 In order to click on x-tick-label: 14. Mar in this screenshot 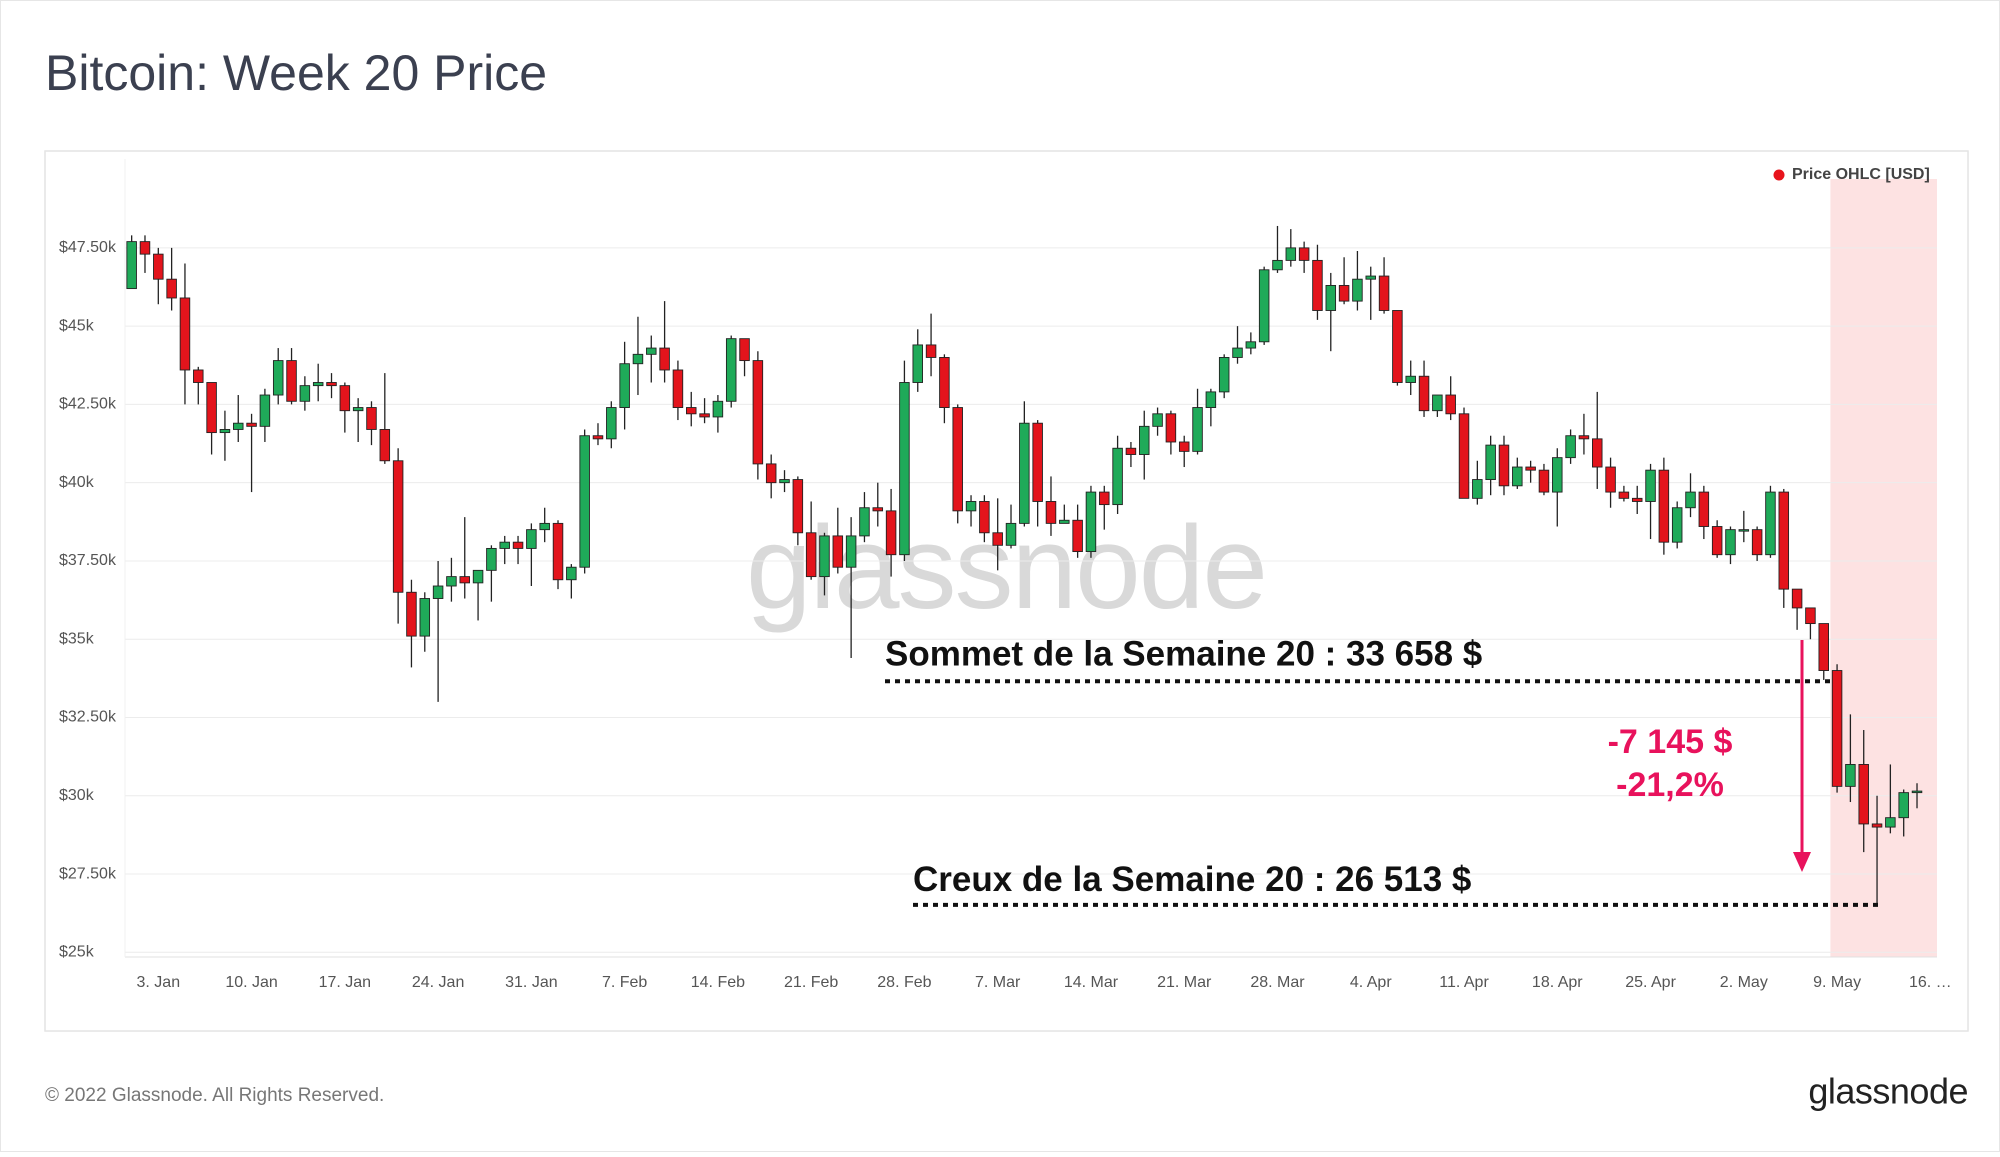, I will do `click(1091, 982)`.